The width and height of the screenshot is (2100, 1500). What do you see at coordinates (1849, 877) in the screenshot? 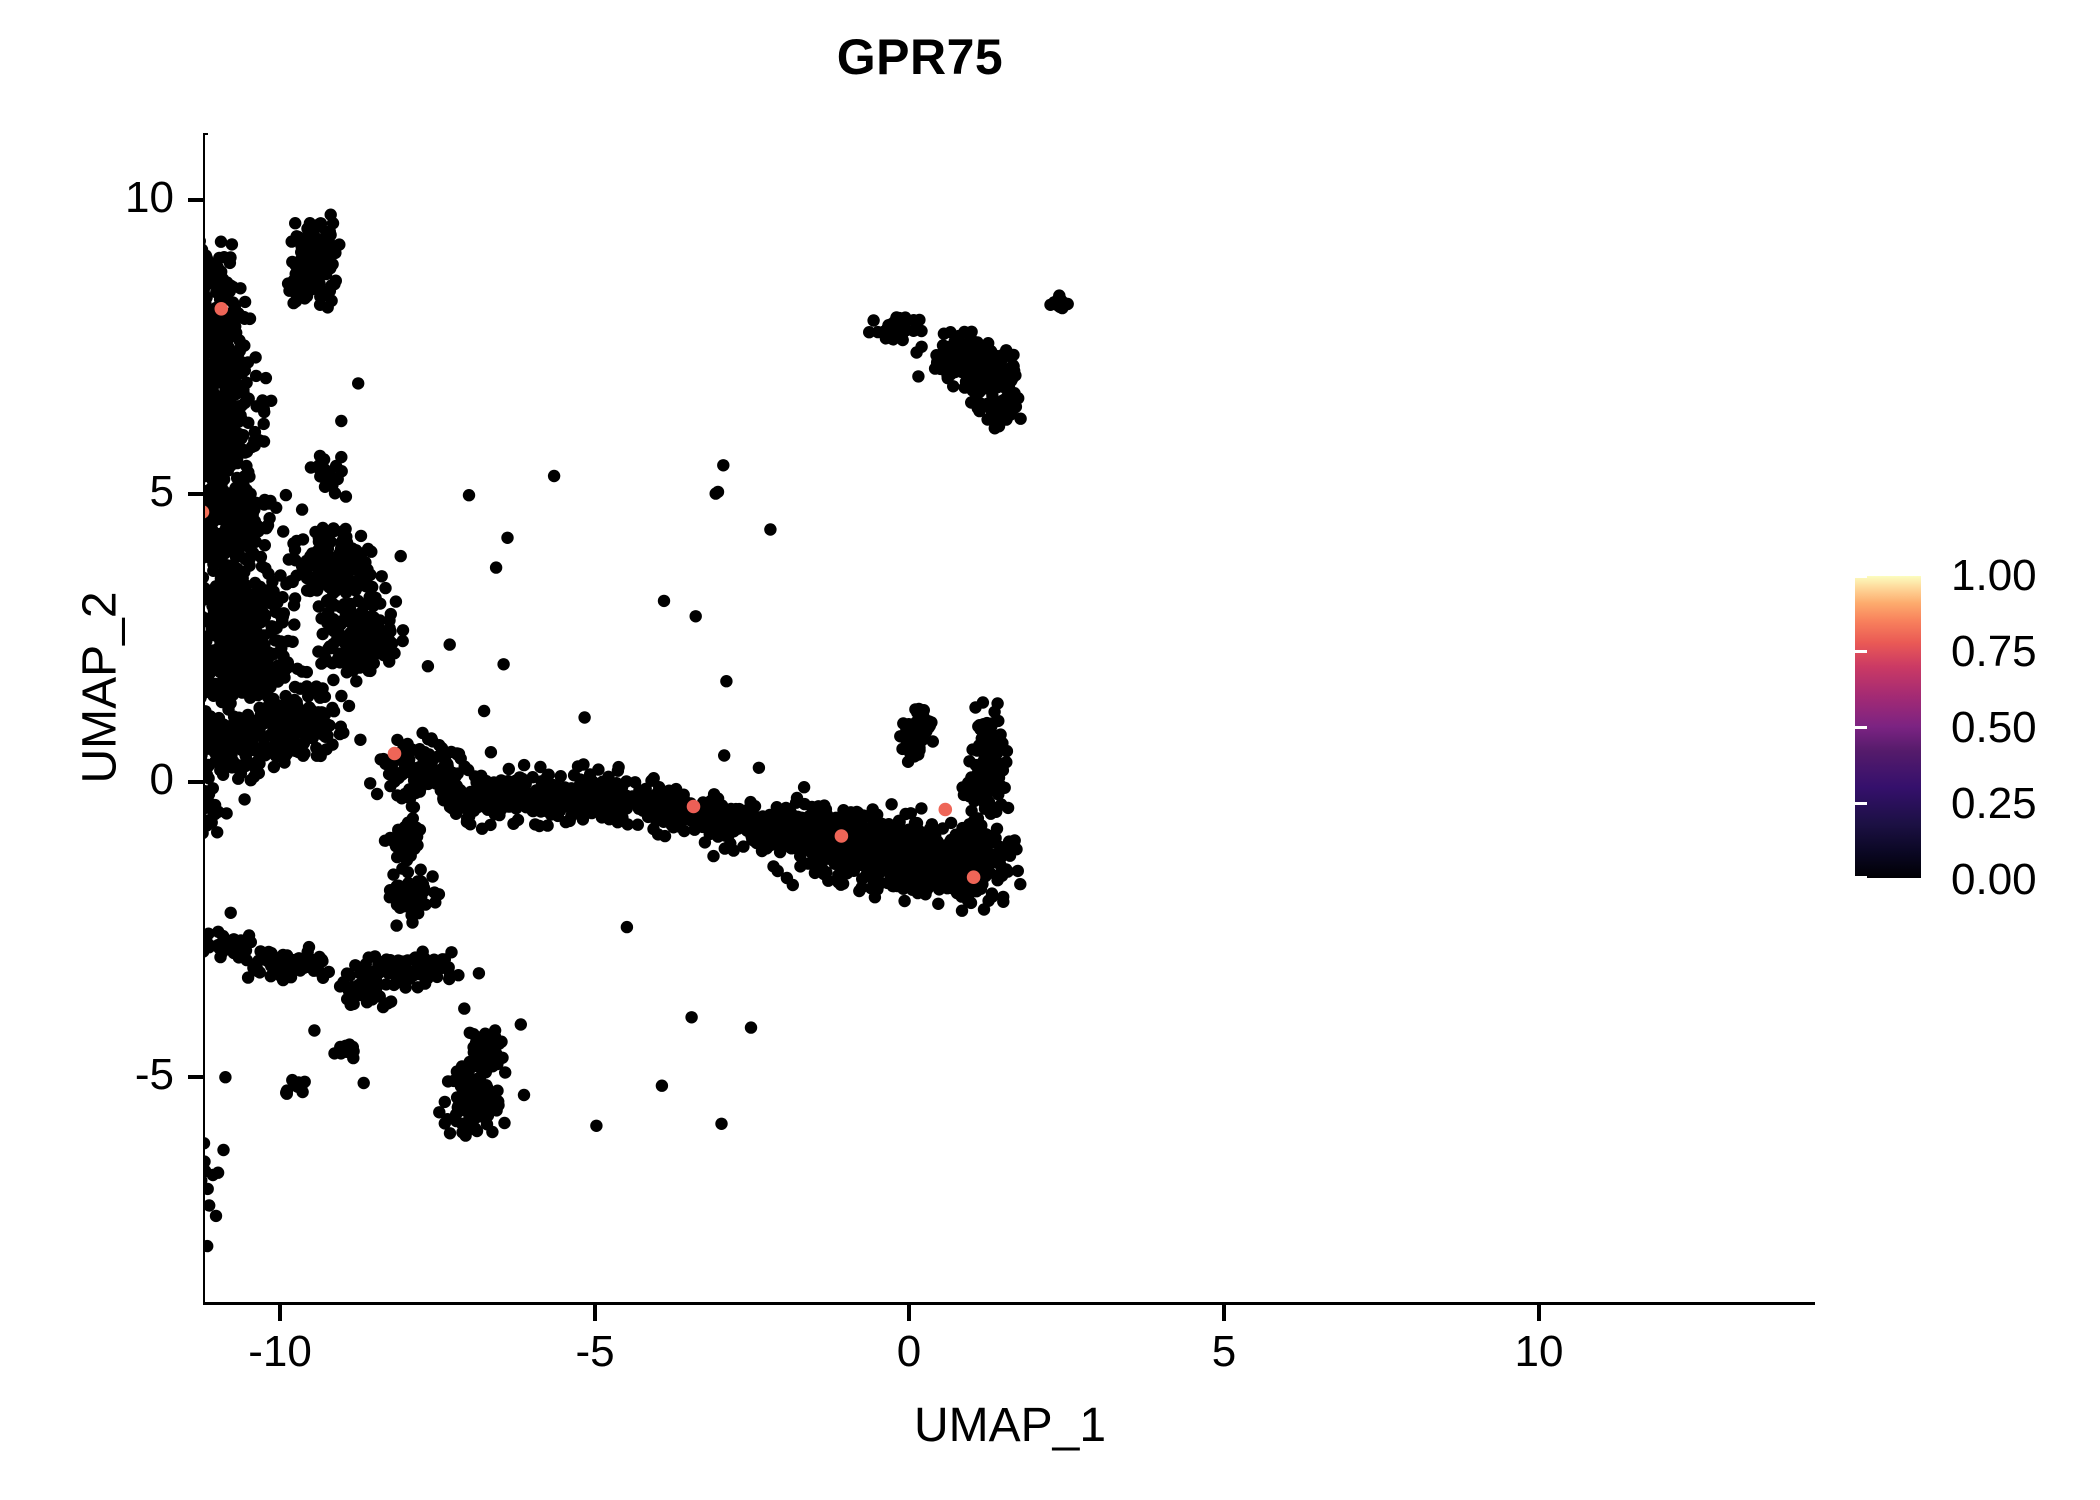
I see `colorbar-tick-0.00-right` at bounding box center [1849, 877].